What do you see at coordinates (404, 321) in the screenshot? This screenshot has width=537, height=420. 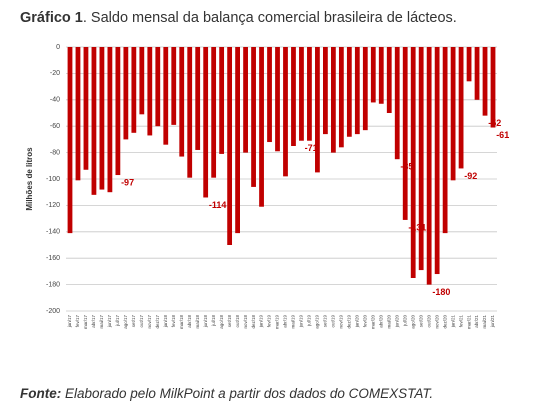 I see `x-tick-label: jul/20` at bounding box center [404, 321].